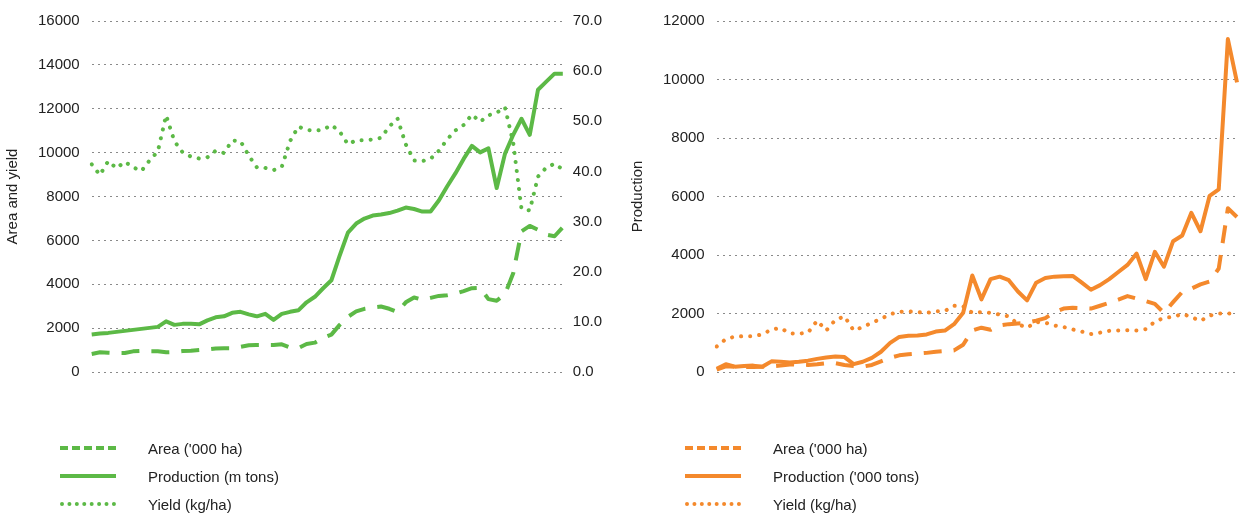  I want to click on y2-tick-label: 10.0, so click(587, 320).